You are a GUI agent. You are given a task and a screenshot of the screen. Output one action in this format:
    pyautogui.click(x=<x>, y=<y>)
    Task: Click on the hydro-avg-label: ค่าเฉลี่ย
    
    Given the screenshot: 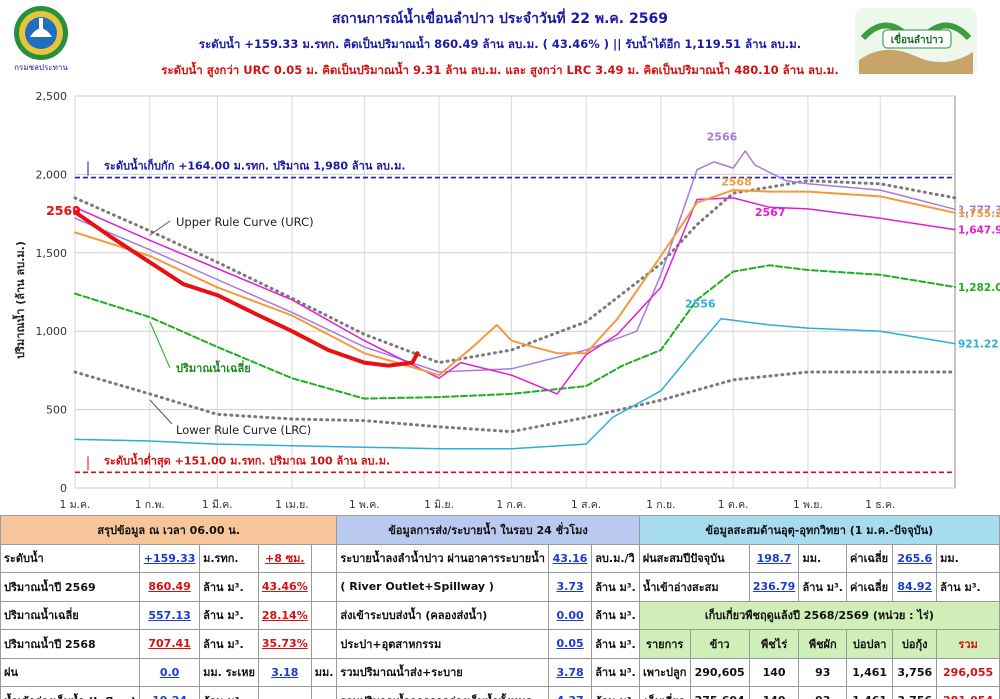 What is the action you would take?
    pyautogui.click(x=870, y=587)
    